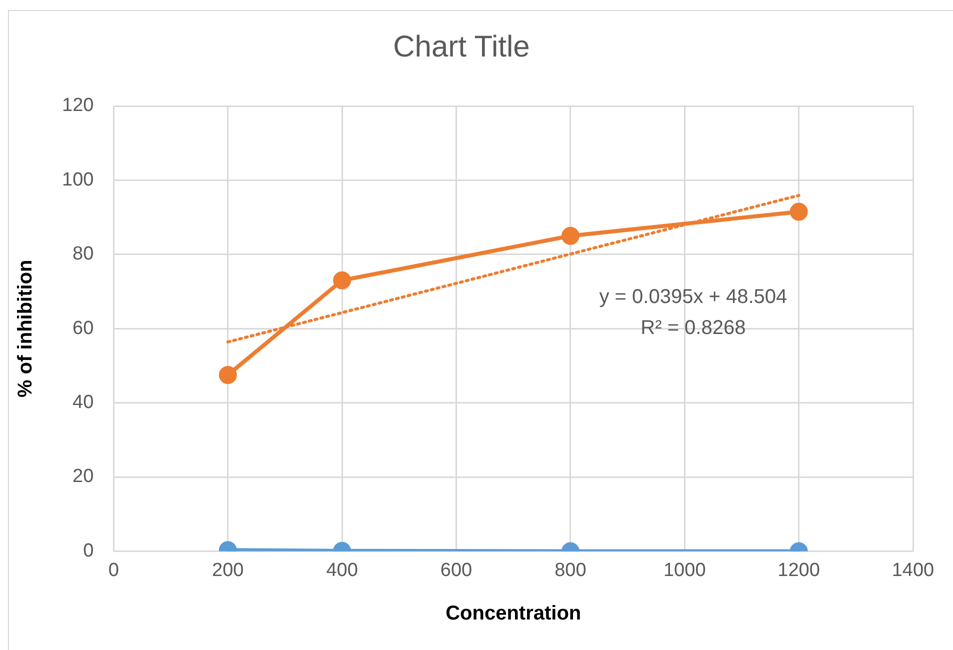 The height and width of the screenshot is (650, 953). What do you see at coordinates (78, 179) in the screenshot?
I see `y-tick-label: 100` at bounding box center [78, 179].